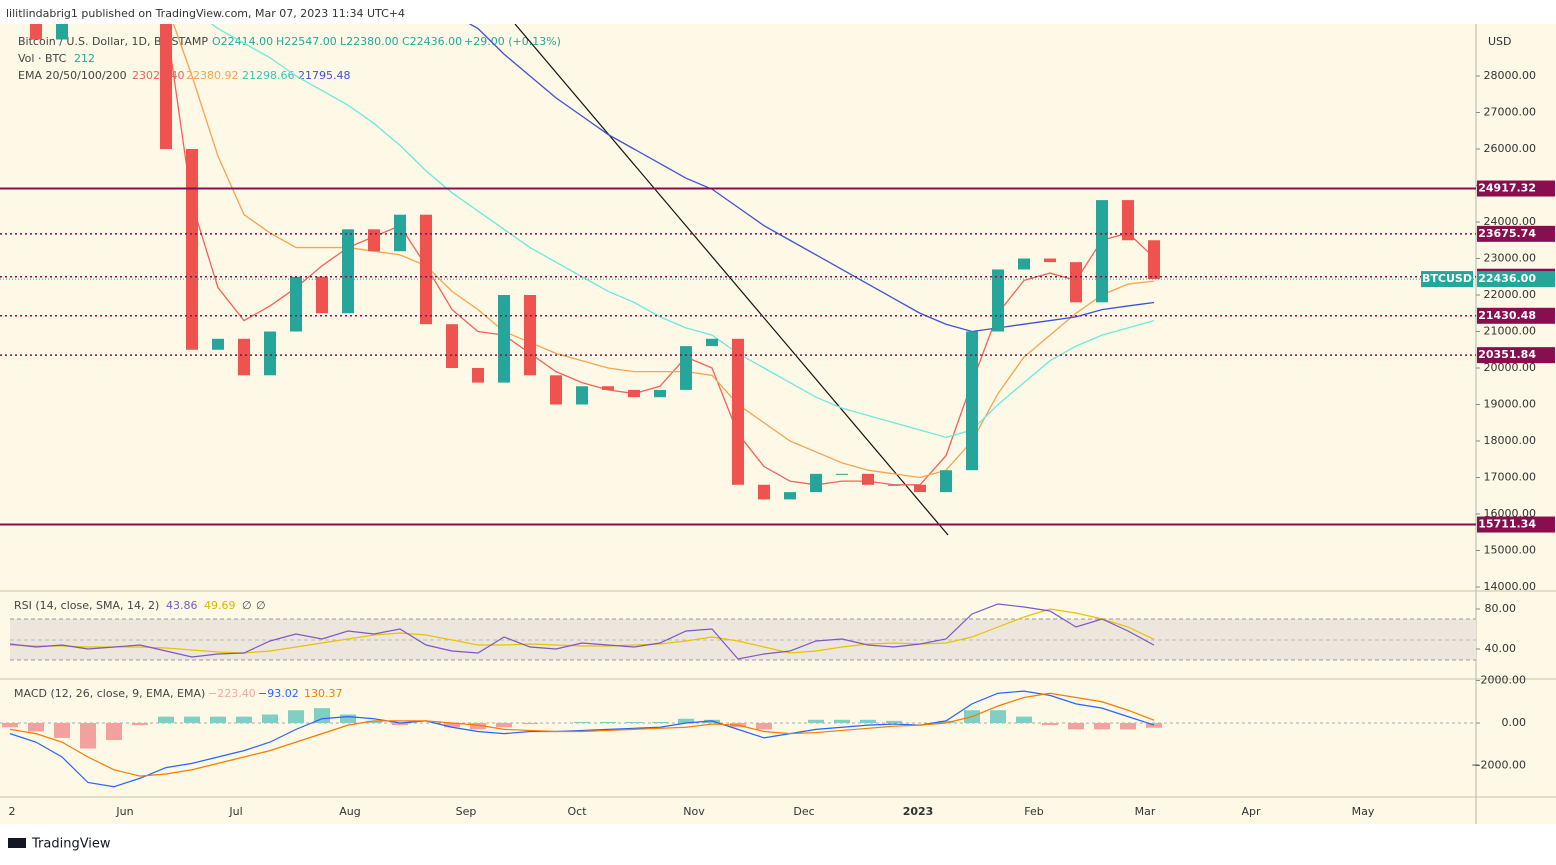 The width and height of the screenshot is (1556, 865). What do you see at coordinates (432, 41) in the screenshot?
I see `close: C22436.00` at bounding box center [432, 41].